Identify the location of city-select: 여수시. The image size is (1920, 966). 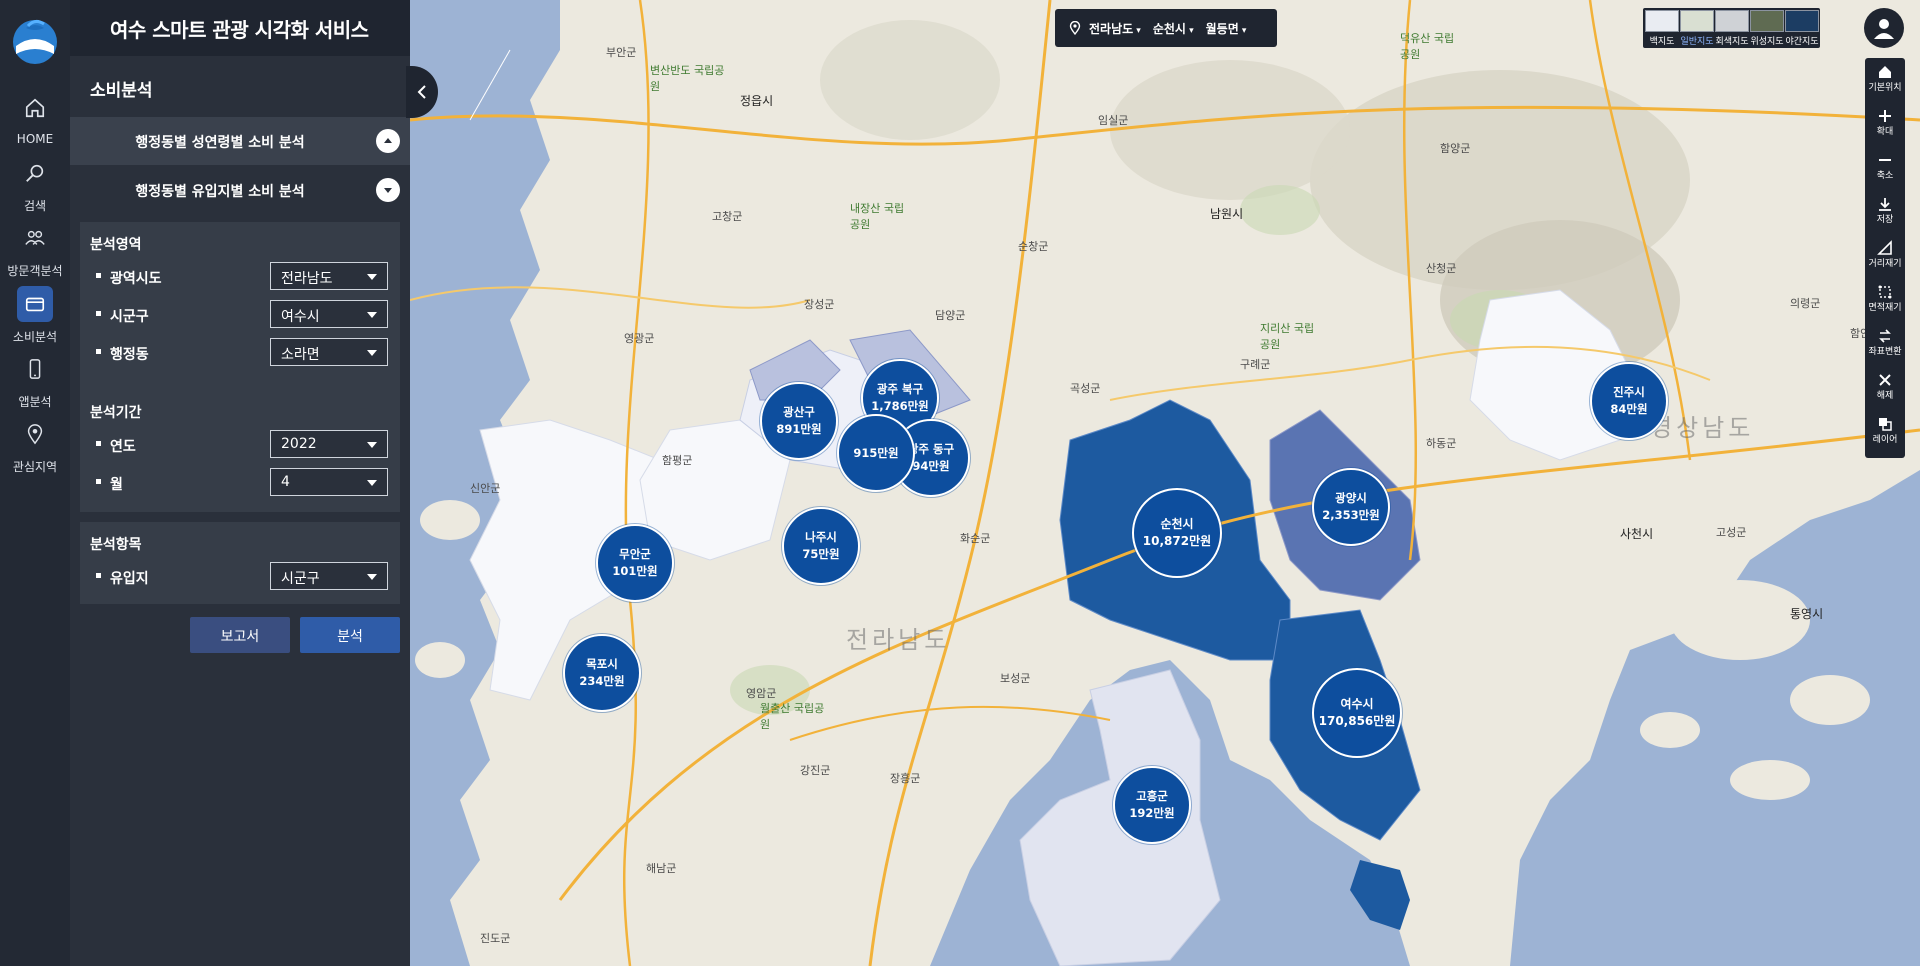
(329, 314).